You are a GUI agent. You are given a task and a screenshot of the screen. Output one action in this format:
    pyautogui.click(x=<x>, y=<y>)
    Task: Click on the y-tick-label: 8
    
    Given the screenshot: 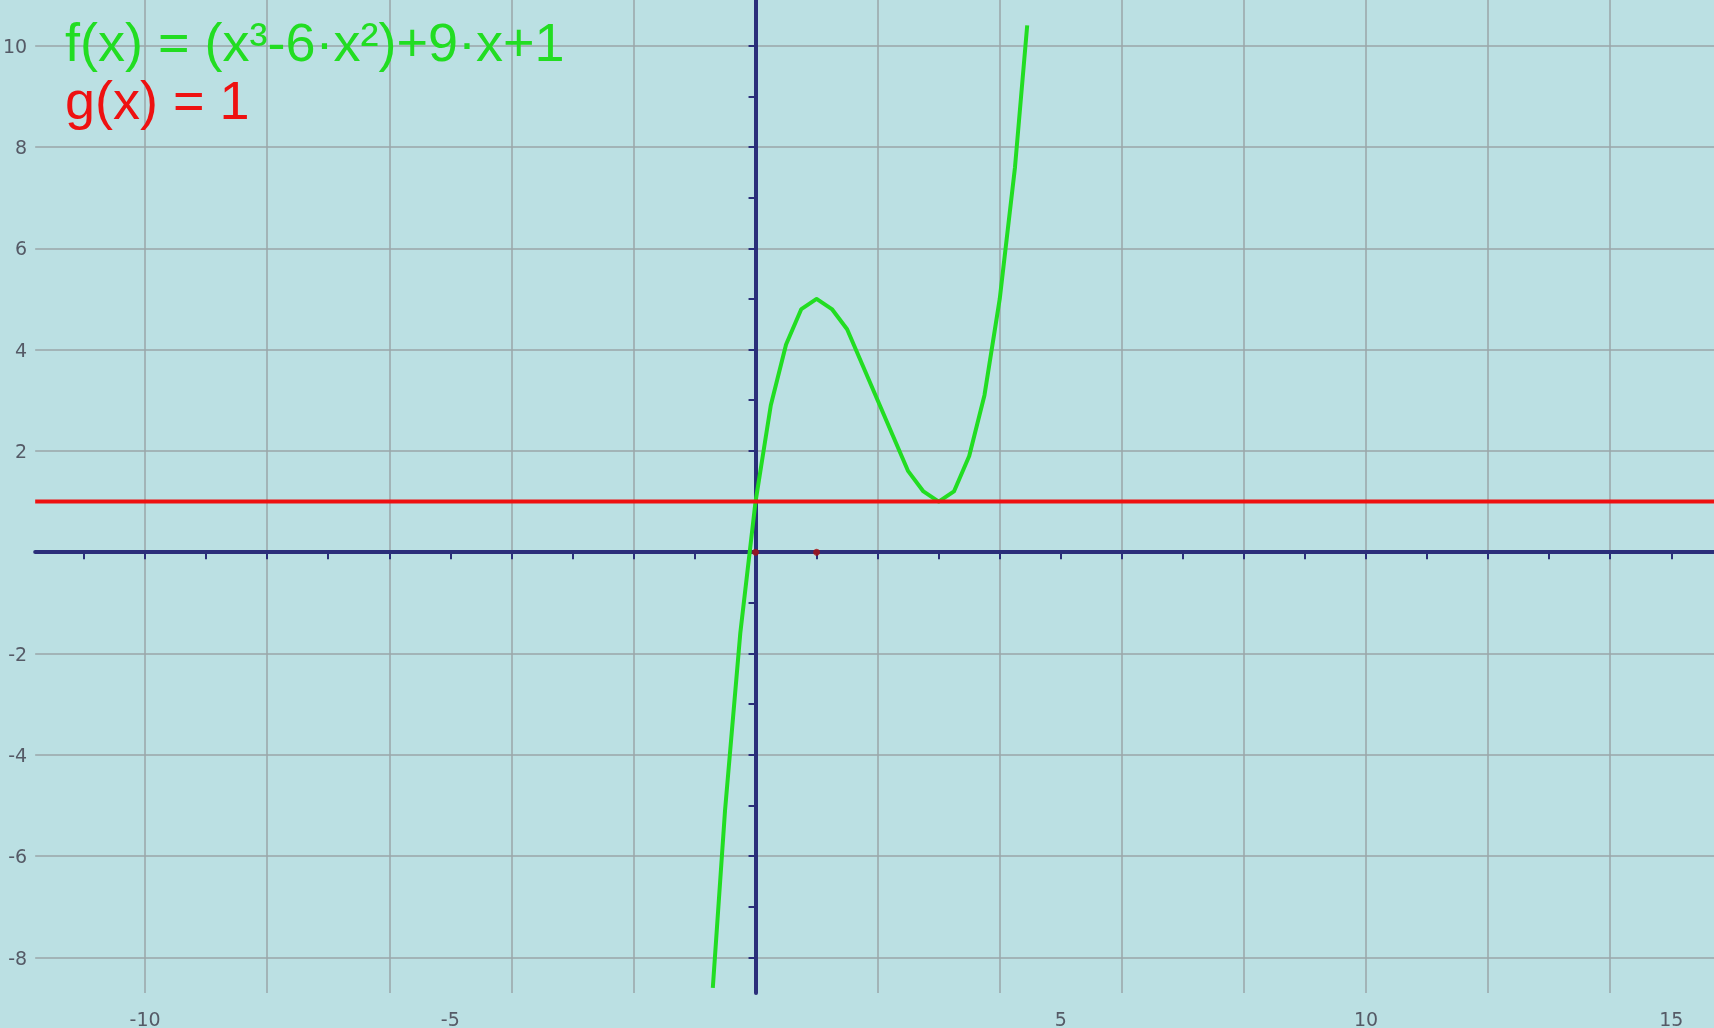 What is the action you would take?
    pyautogui.click(x=21, y=146)
    